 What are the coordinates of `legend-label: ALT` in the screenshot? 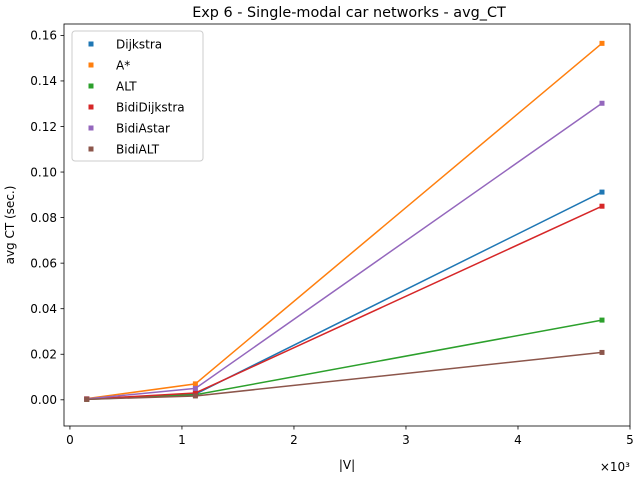 It's located at (126, 86).